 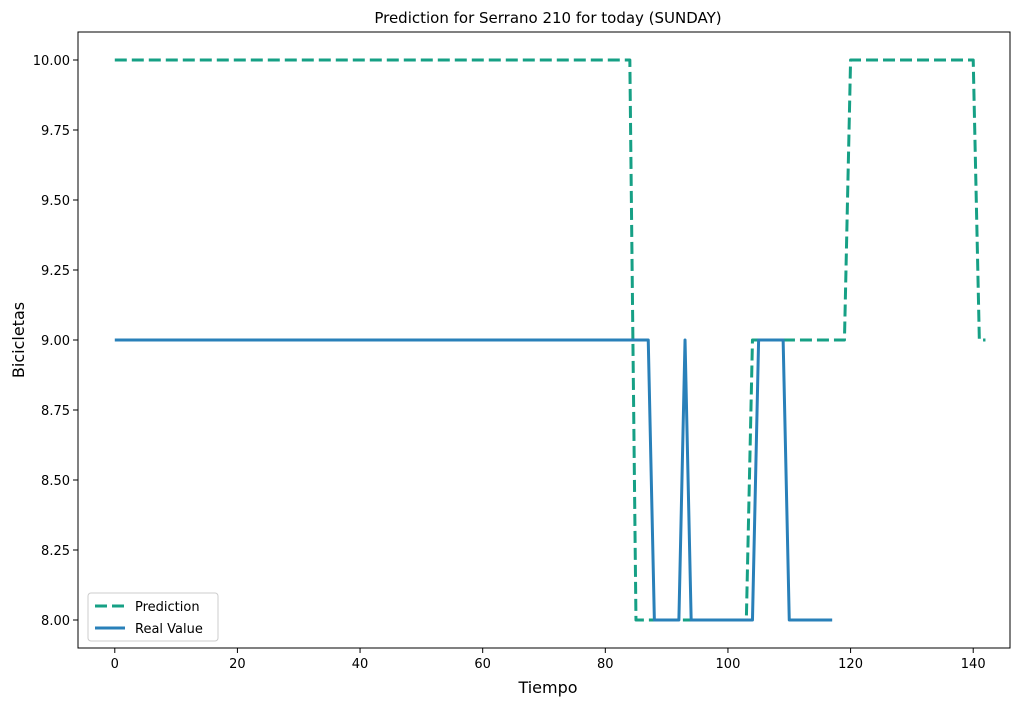 What do you see at coordinates (51, 61) in the screenshot?
I see `y-tick-label: 10.00` at bounding box center [51, 61].